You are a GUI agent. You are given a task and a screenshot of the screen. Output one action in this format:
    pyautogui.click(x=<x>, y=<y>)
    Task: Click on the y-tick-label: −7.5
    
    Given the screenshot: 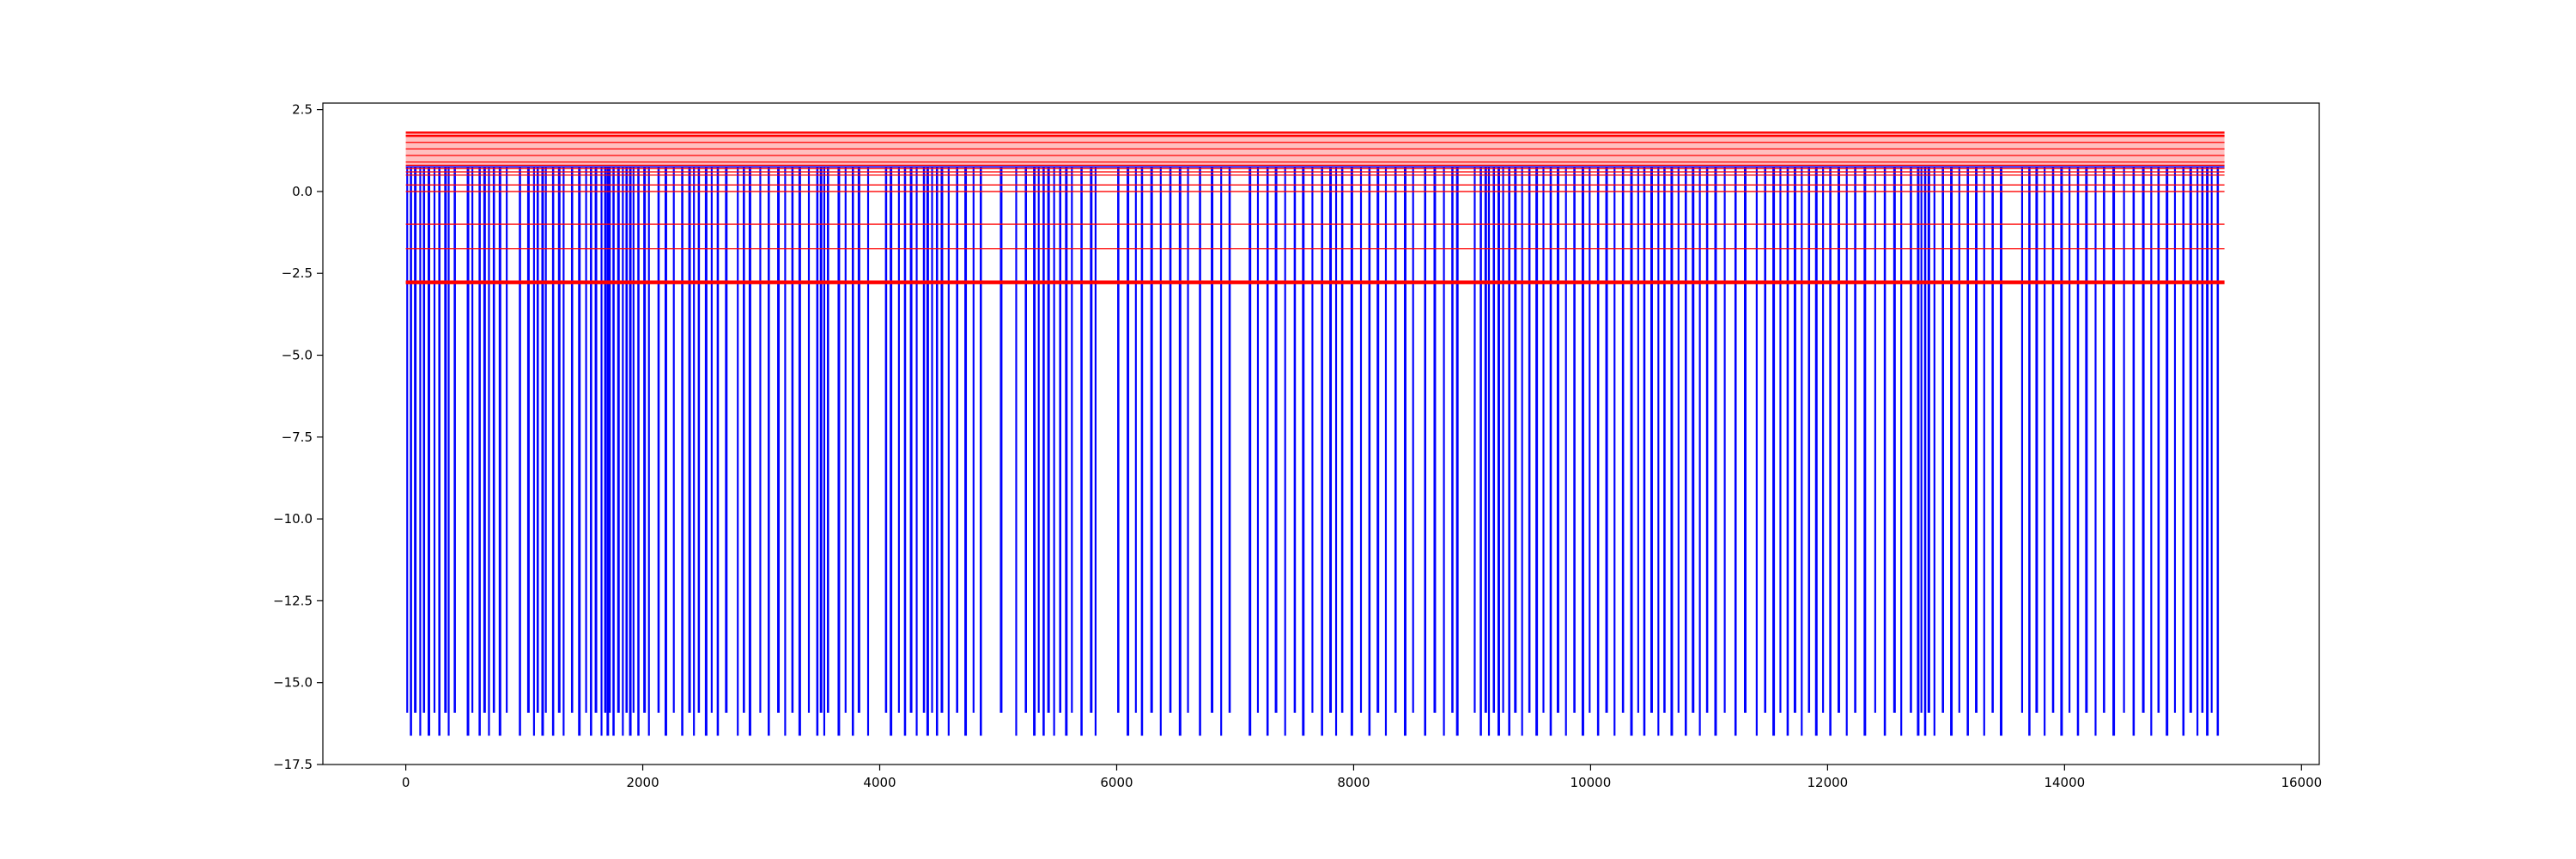 What is the action you would take?
    pyautogui.click(x=297, y=437)
    